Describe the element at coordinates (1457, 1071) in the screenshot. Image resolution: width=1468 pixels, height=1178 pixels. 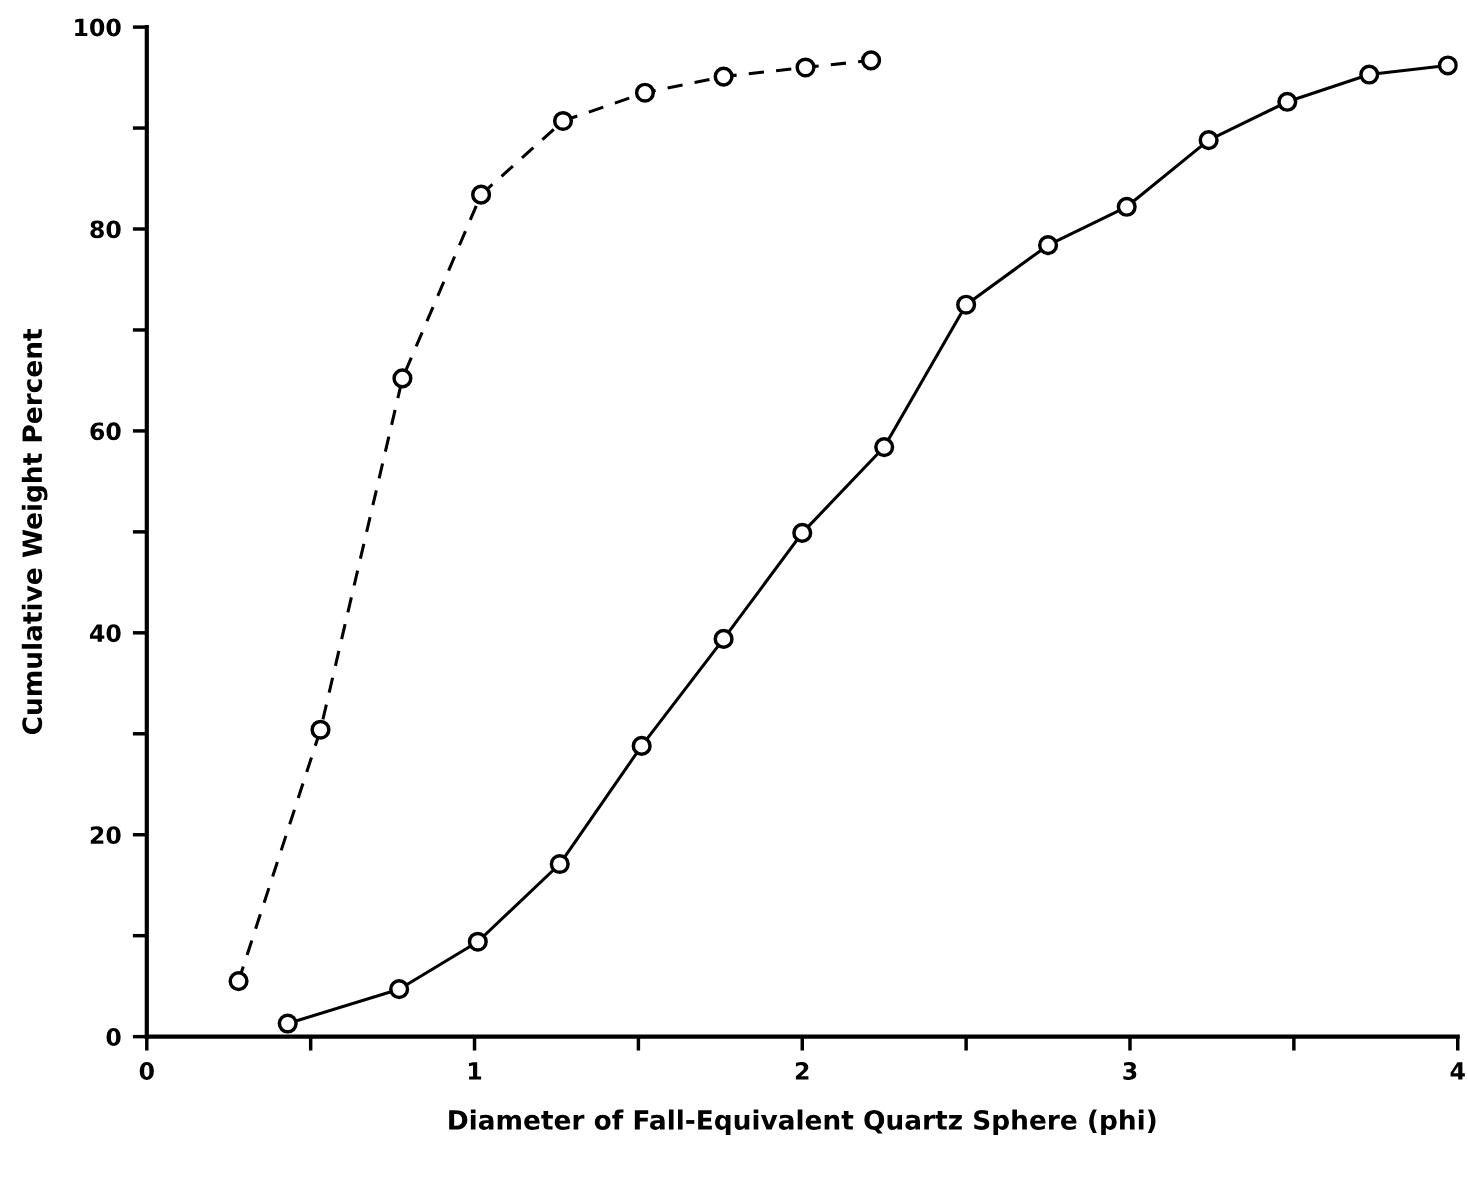
I see `x-tick-label: 4` at that location.